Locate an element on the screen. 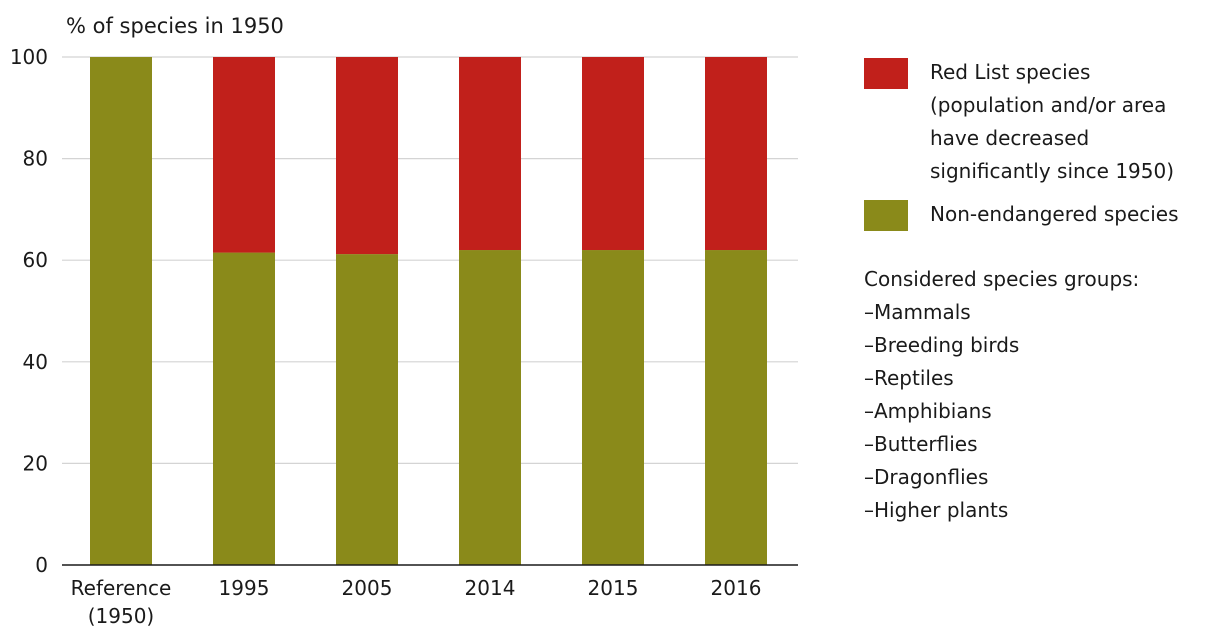 The width and height of the screenshot is (1206, 634). species-group-item: Amphibians is located at coordinates (1035, 411).